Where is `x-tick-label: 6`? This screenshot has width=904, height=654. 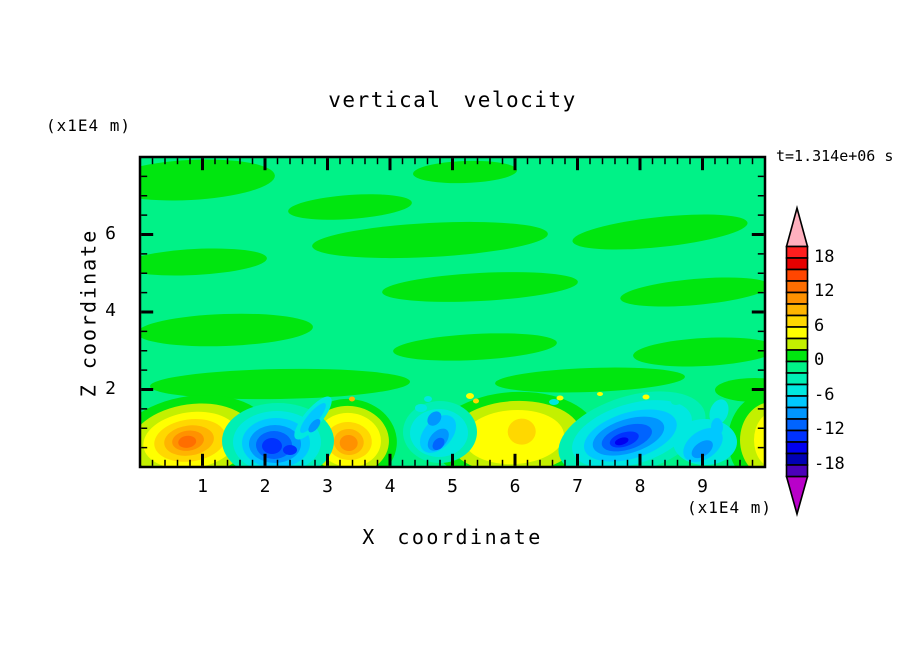
x-tick-label: 6 is located at coordinates (515, 486).